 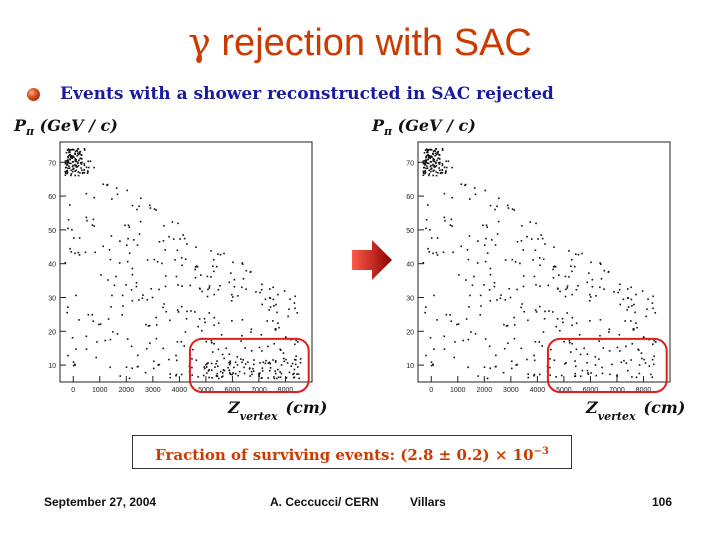 What do you see at coordinates (644, 390) in the screenshot?
I see `after-x-tick-label: 8000` at bounding box center [644, 390].